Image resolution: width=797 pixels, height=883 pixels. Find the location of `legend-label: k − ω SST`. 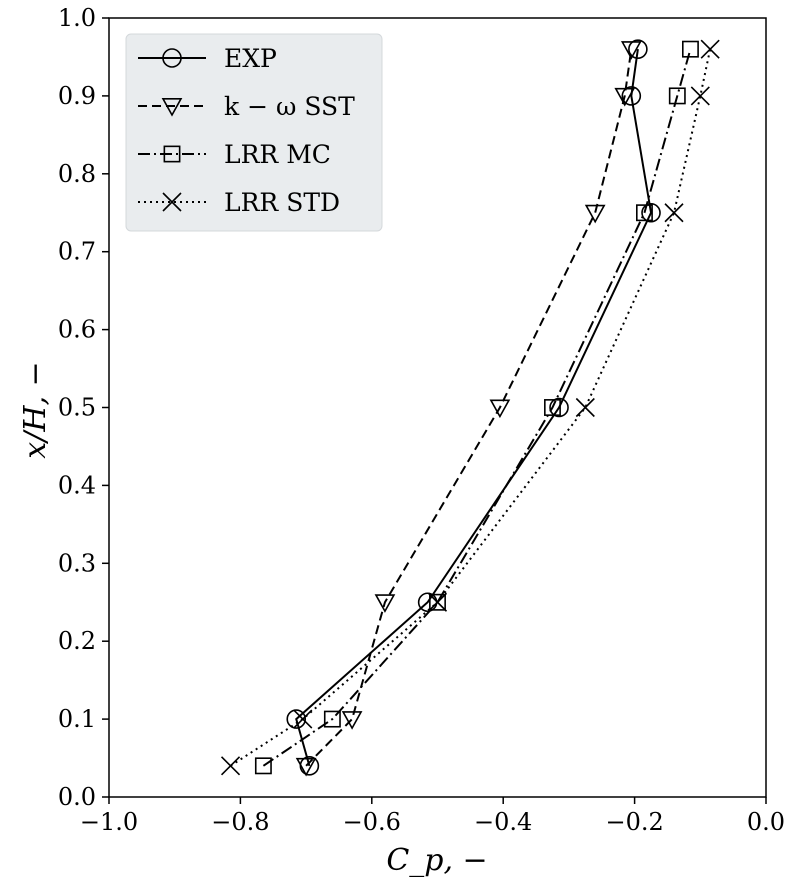

legend-label: k − ω SST is located at coordinates (289, 106).